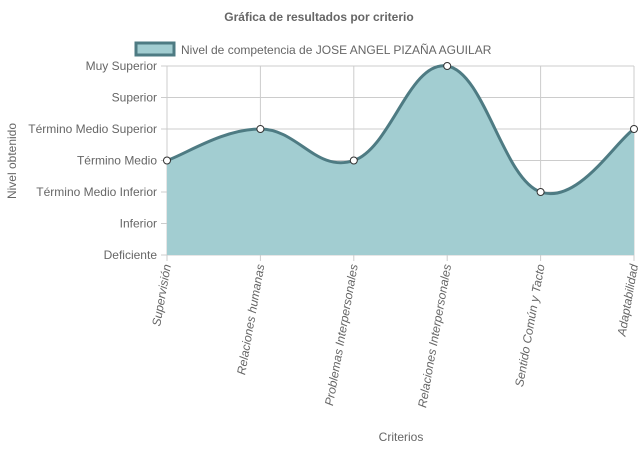 This screenshot has height=449, width=639. Describe the element at coordinates (138, 224) in the screenshot. I see `y-tick-label: Inferior` at that location.